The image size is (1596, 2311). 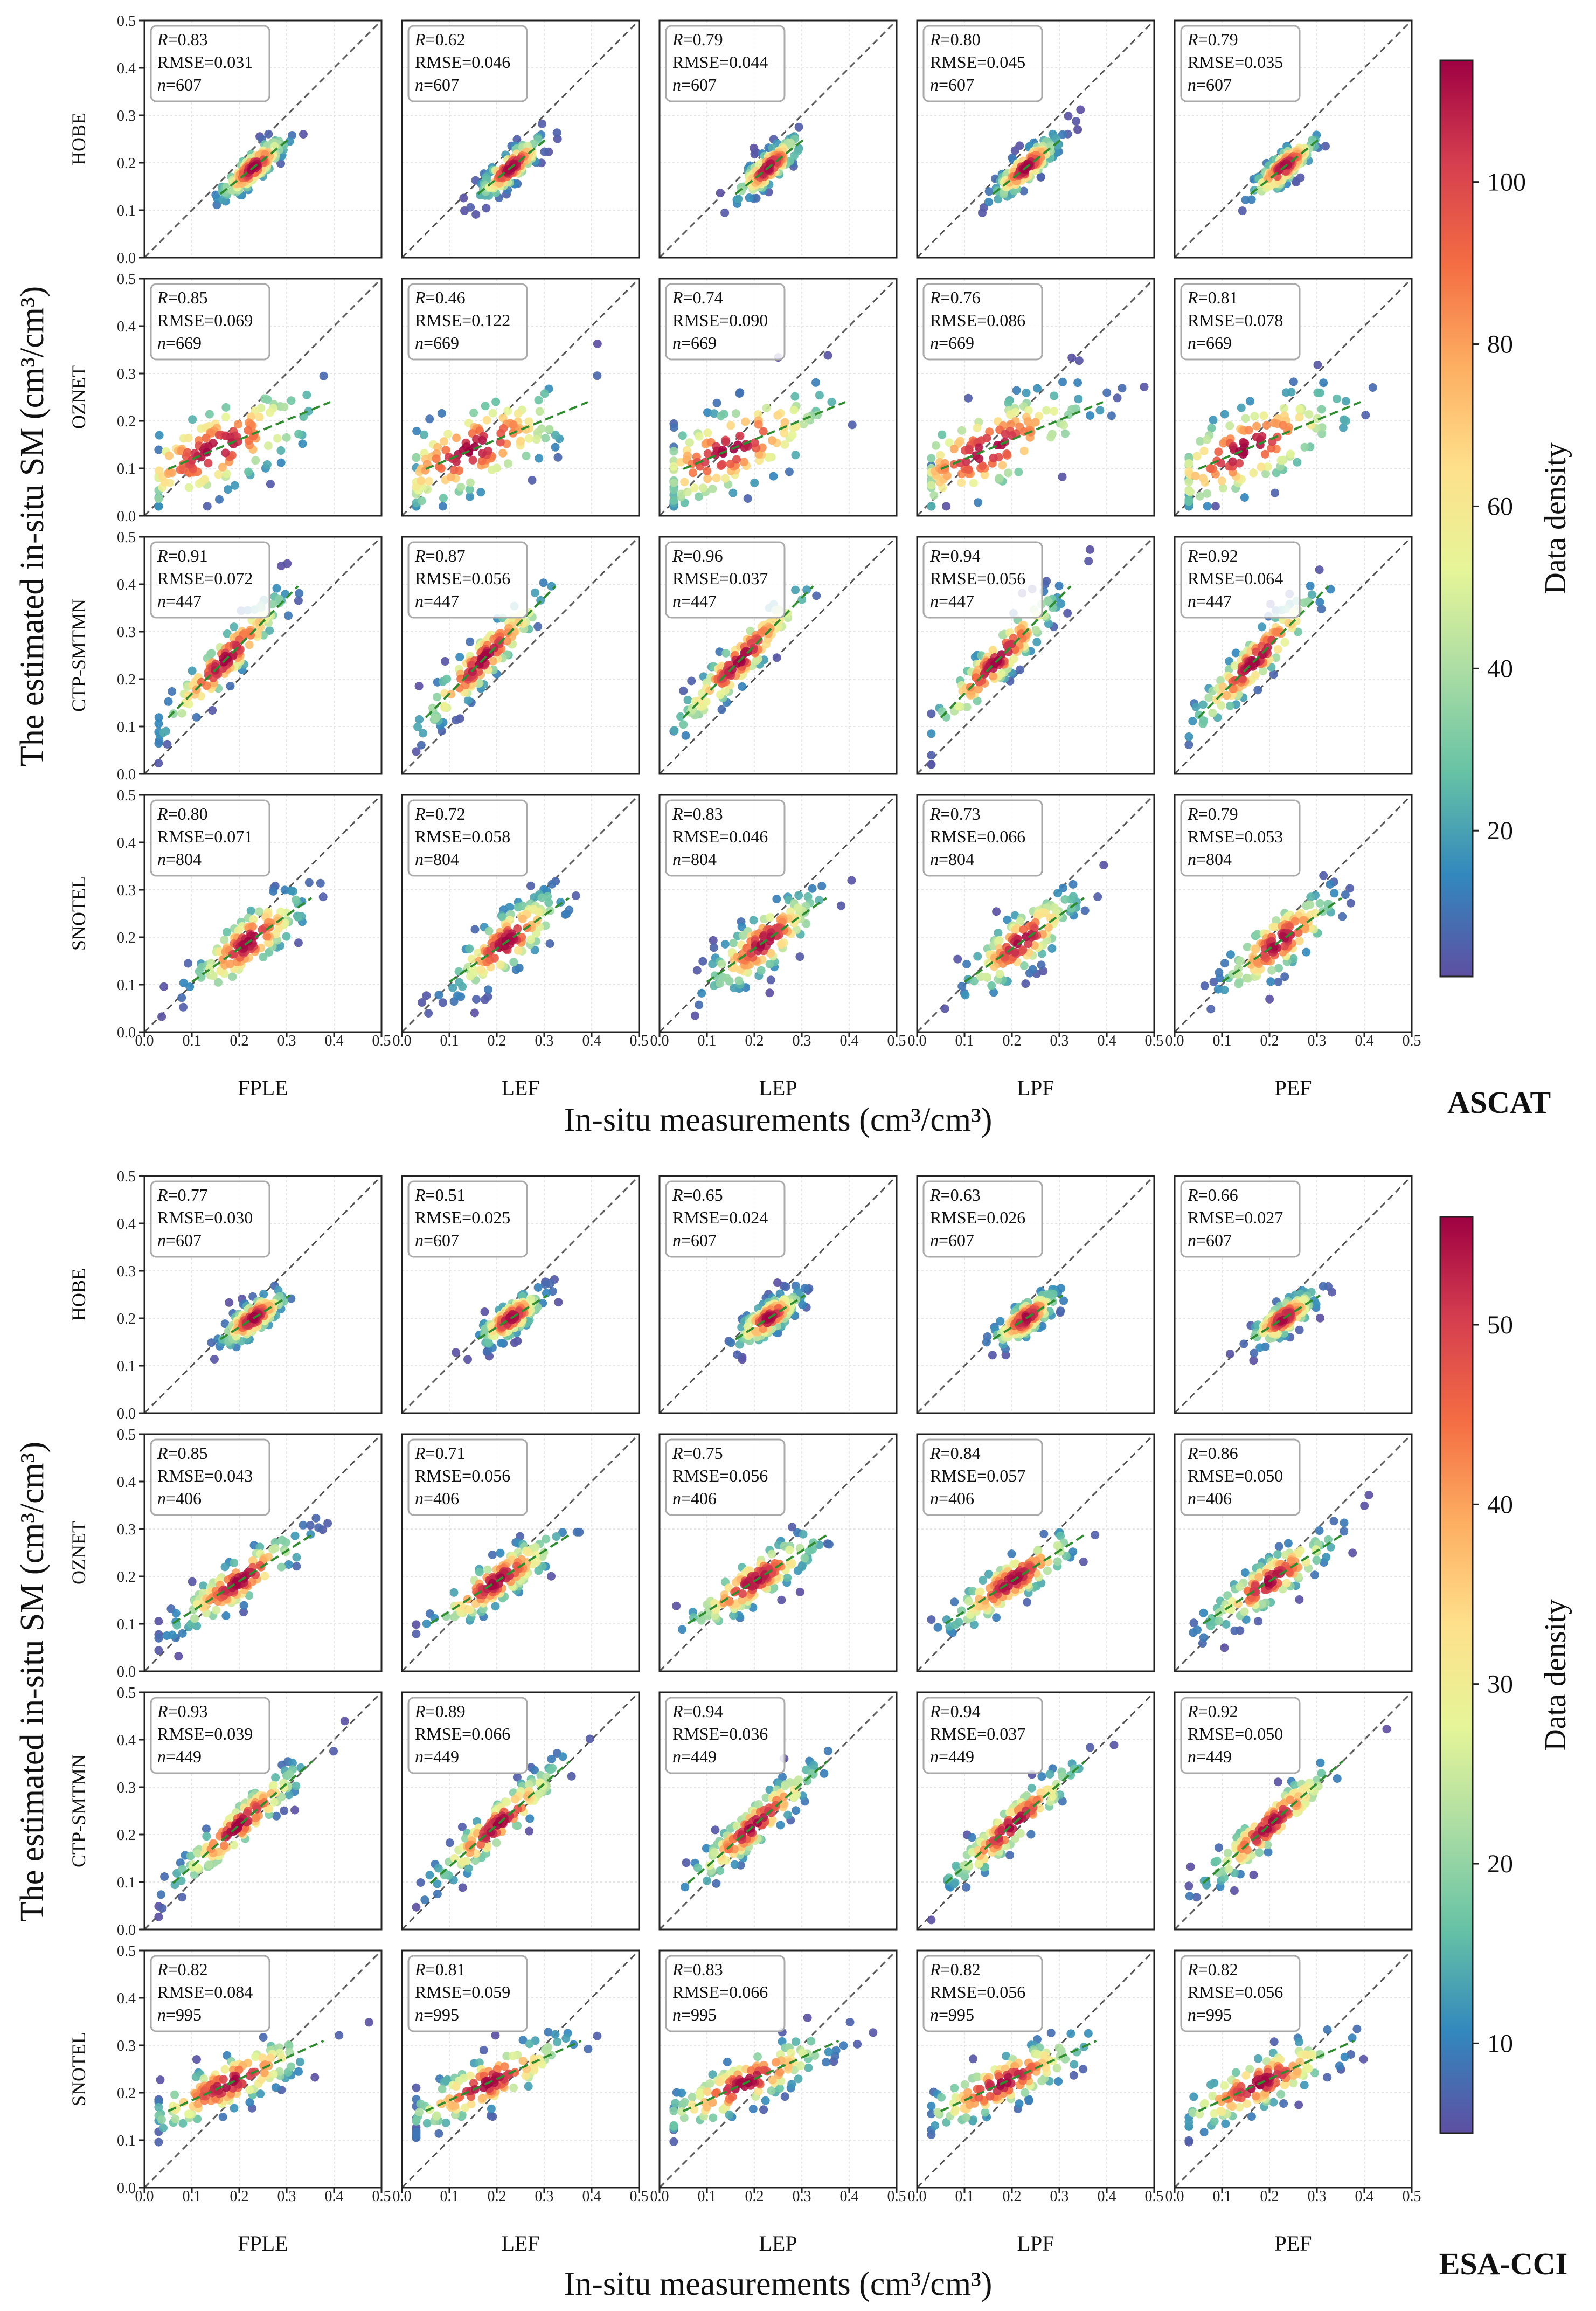 What do you see at coordinates (982, 580) in the screenshot?
I see `stats-box` at bounding box center [982, 580].